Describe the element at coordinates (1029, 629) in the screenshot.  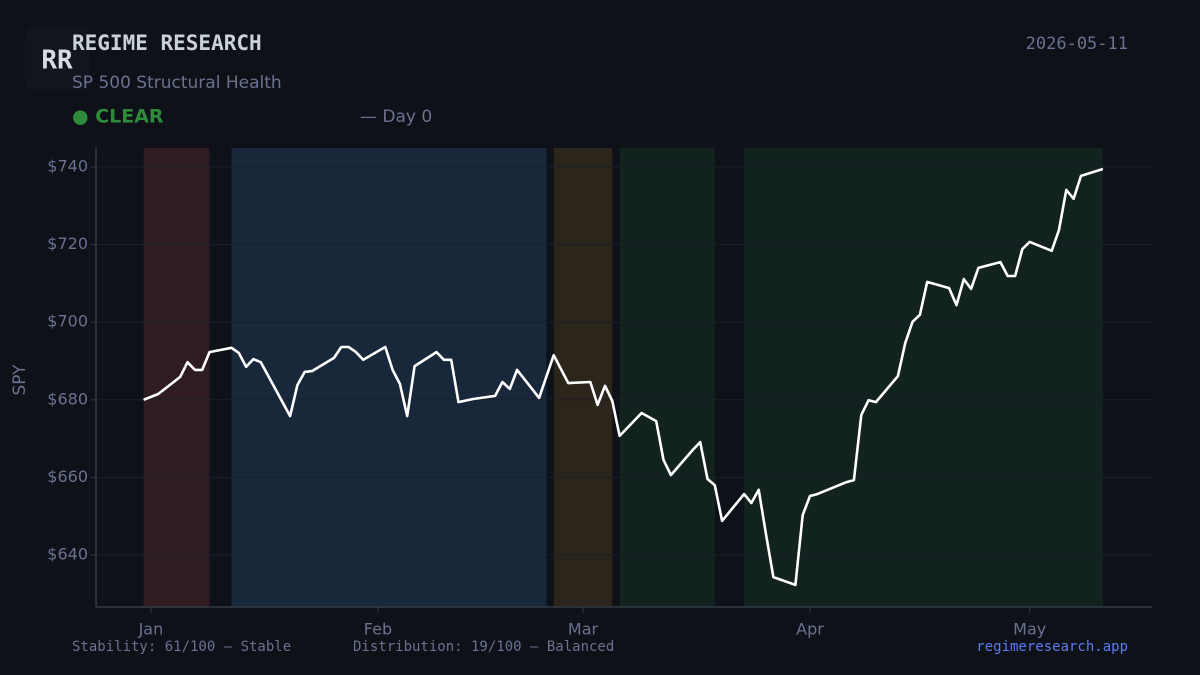
I see `x-tick-label: May` at that location.